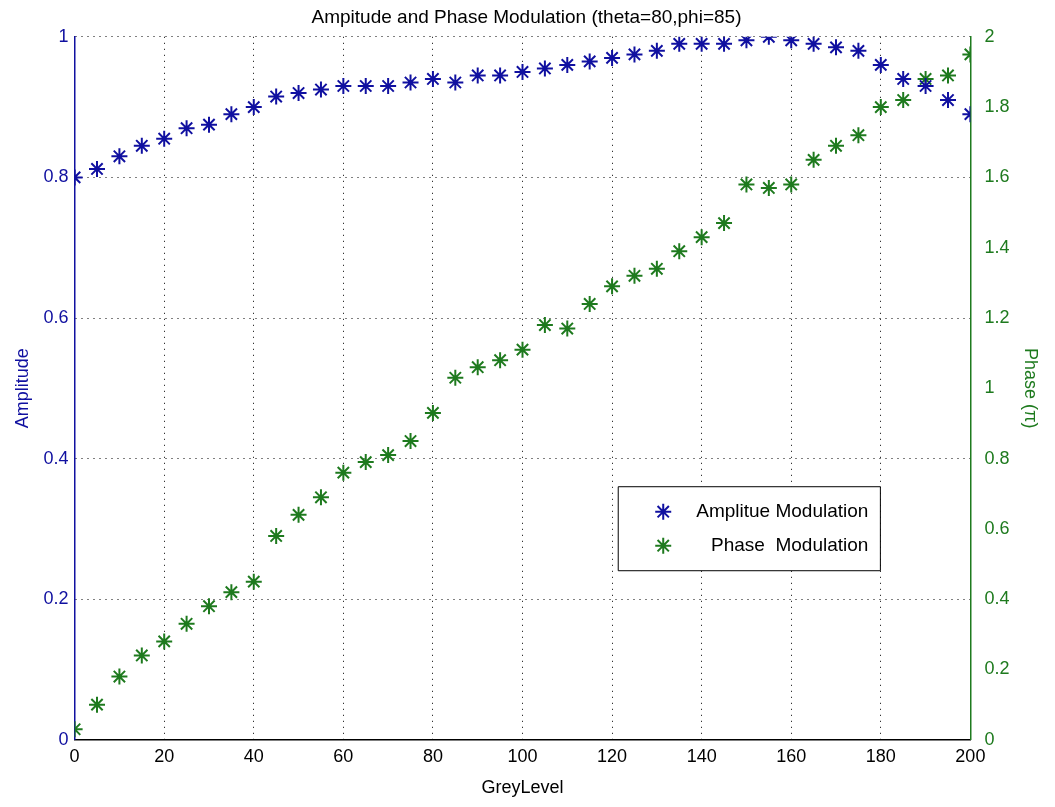 The image size is (1055, 807). What do you see at coordinates (997, 106) in the screenshot?
I see `y2-tick-label: 1.8` at bounding box center [997, 106].